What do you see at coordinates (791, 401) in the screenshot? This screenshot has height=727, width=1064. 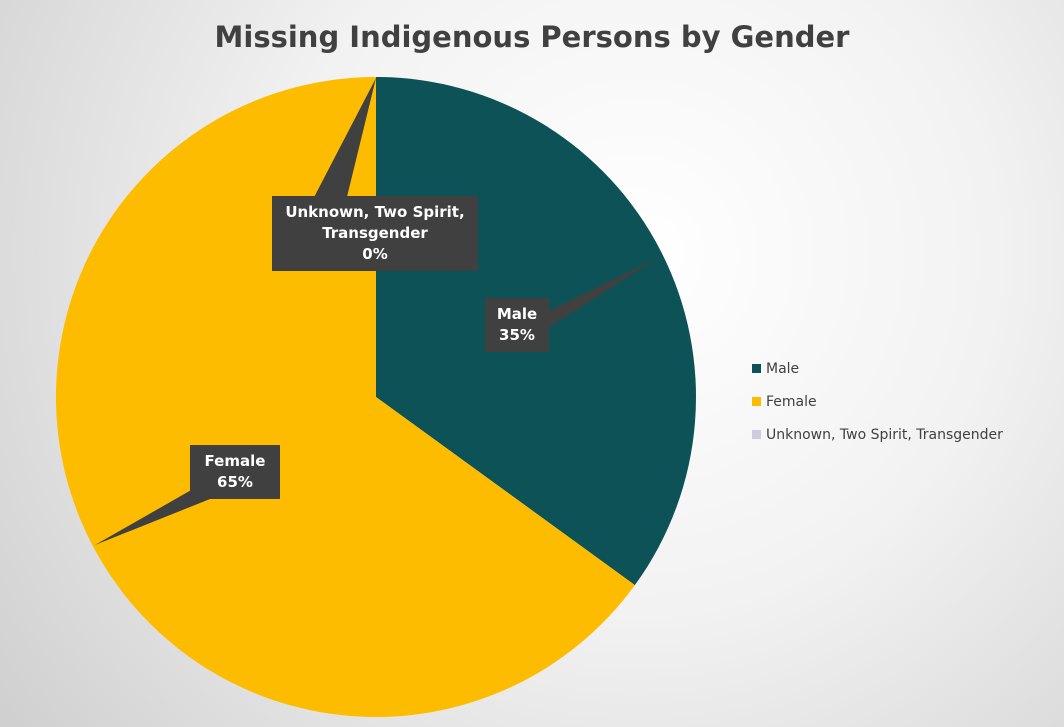 I see `legend-label: Female` at bounding box center [791, 401].